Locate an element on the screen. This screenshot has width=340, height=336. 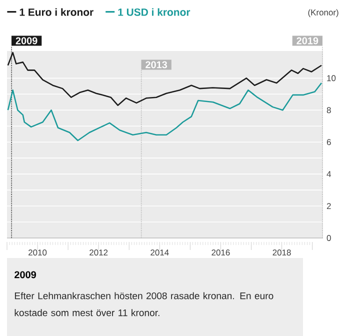
legend-label: 1 Euro i kronor is located at coordinates (57, 12).